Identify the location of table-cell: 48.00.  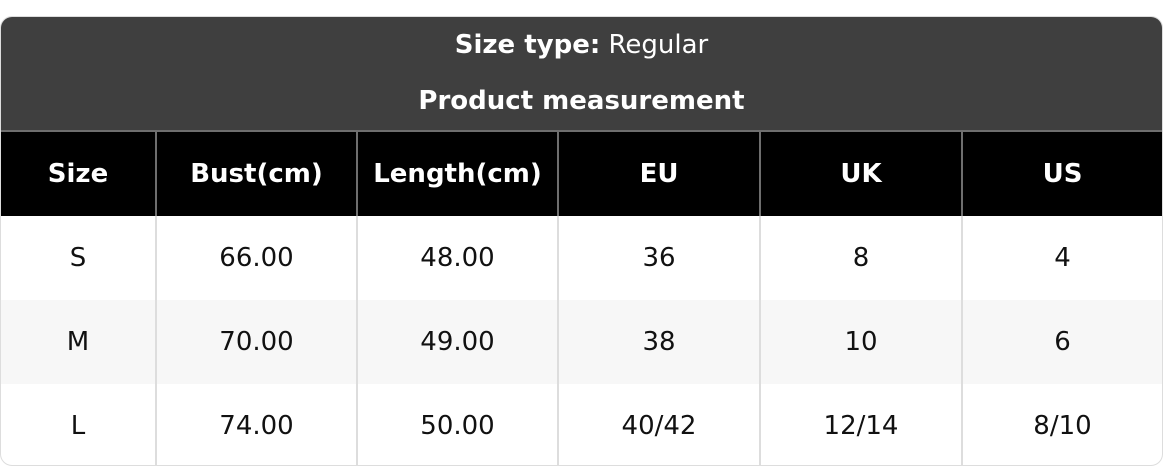
(457, 258).